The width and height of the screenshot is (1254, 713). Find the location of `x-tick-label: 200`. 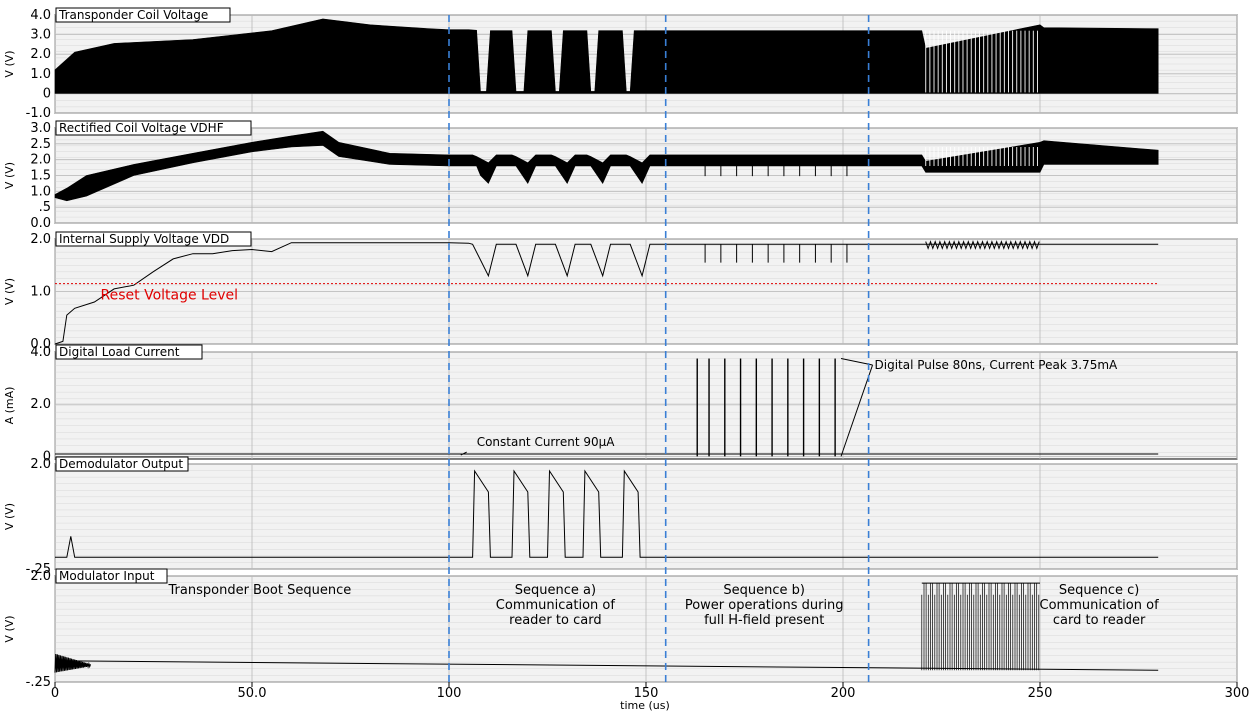

x-tick-label: 200 is located at coordinates (843, 693).